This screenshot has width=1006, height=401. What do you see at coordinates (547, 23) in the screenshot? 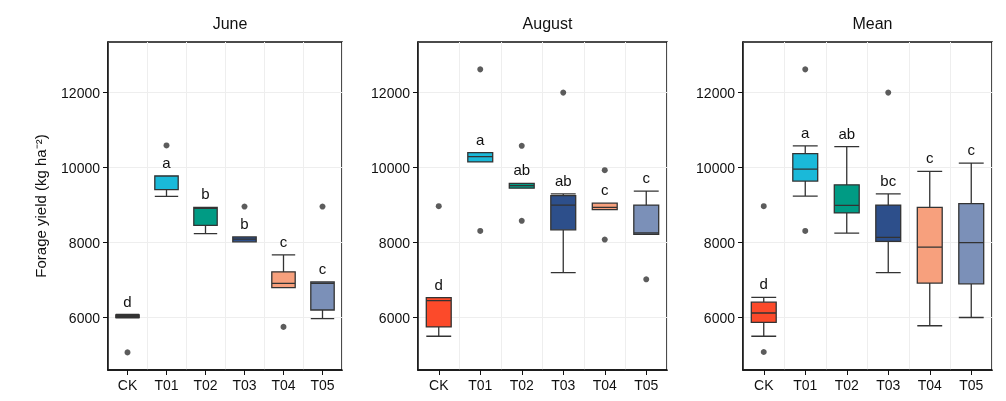
I see `chart-title: August` at bounding box center [547, 23].